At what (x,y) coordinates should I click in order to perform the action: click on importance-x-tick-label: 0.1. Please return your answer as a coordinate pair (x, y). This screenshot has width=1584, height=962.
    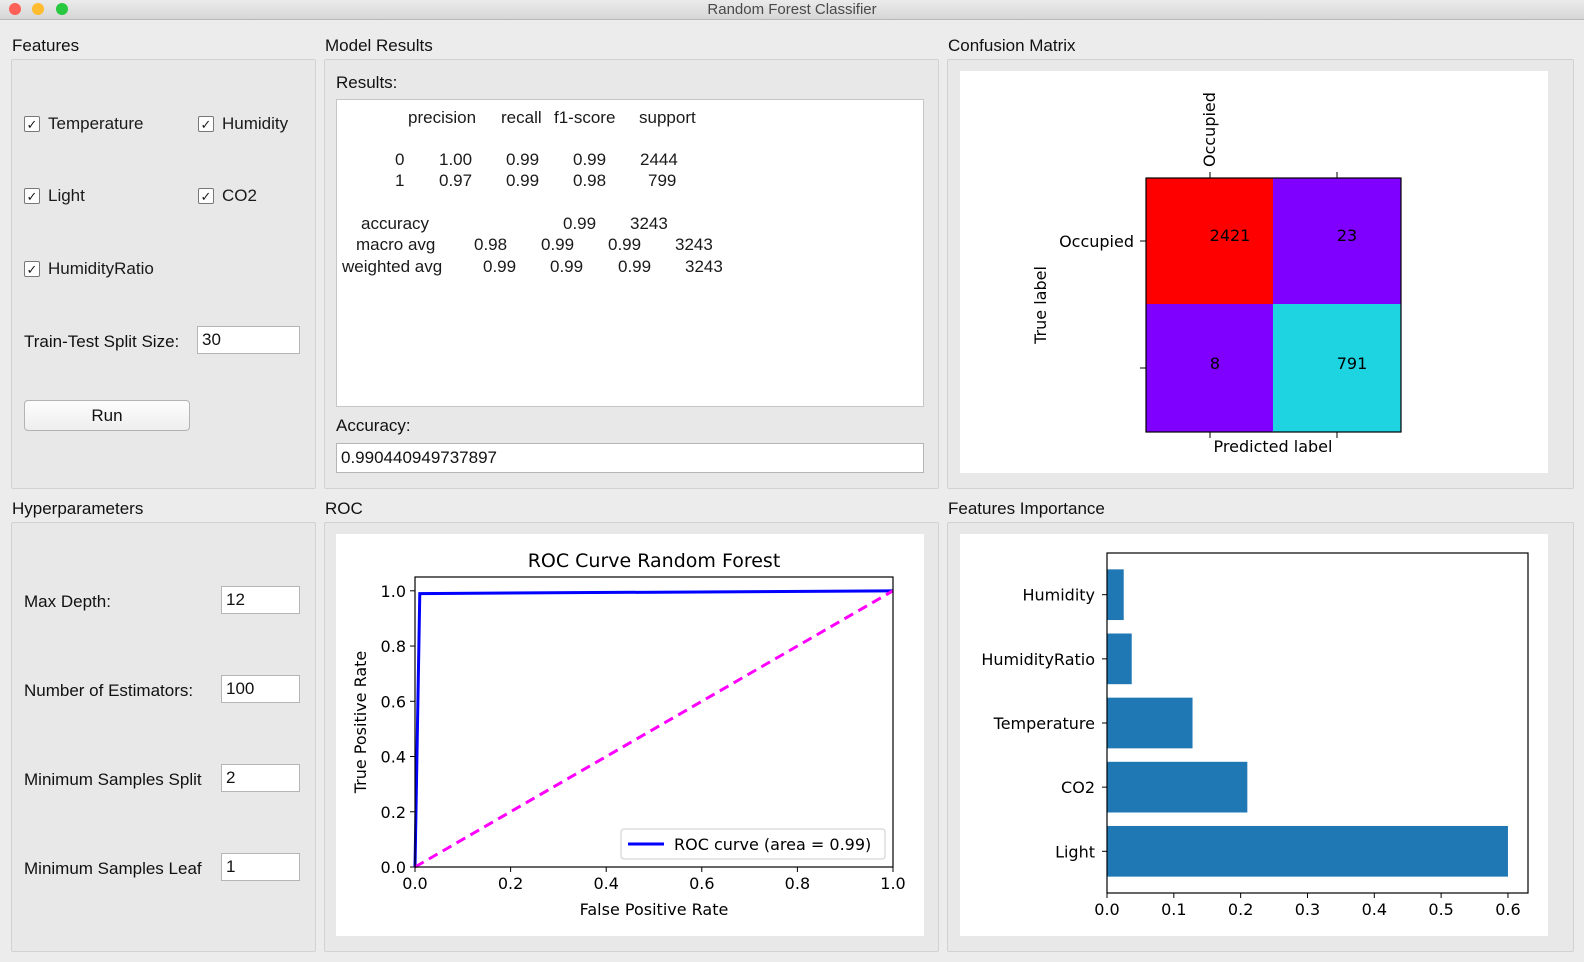
    Looking at the image, I should click on (1173, 909).